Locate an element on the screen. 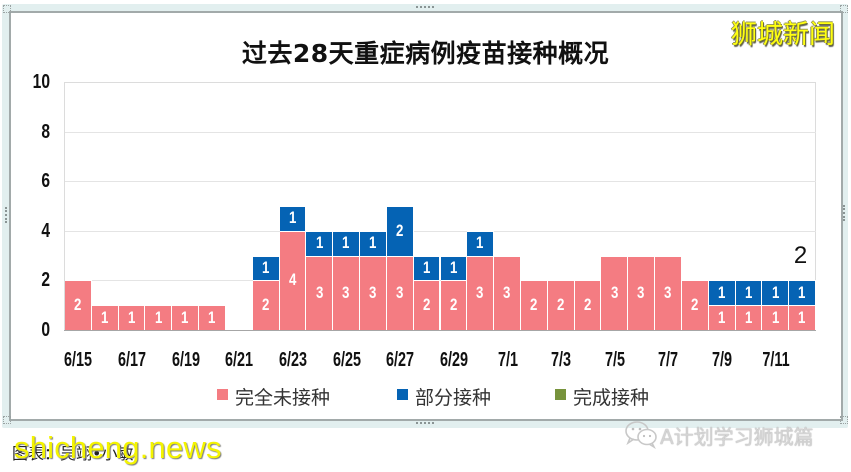  x-tick-label: 7/5 is located at coordinates (614, 360).